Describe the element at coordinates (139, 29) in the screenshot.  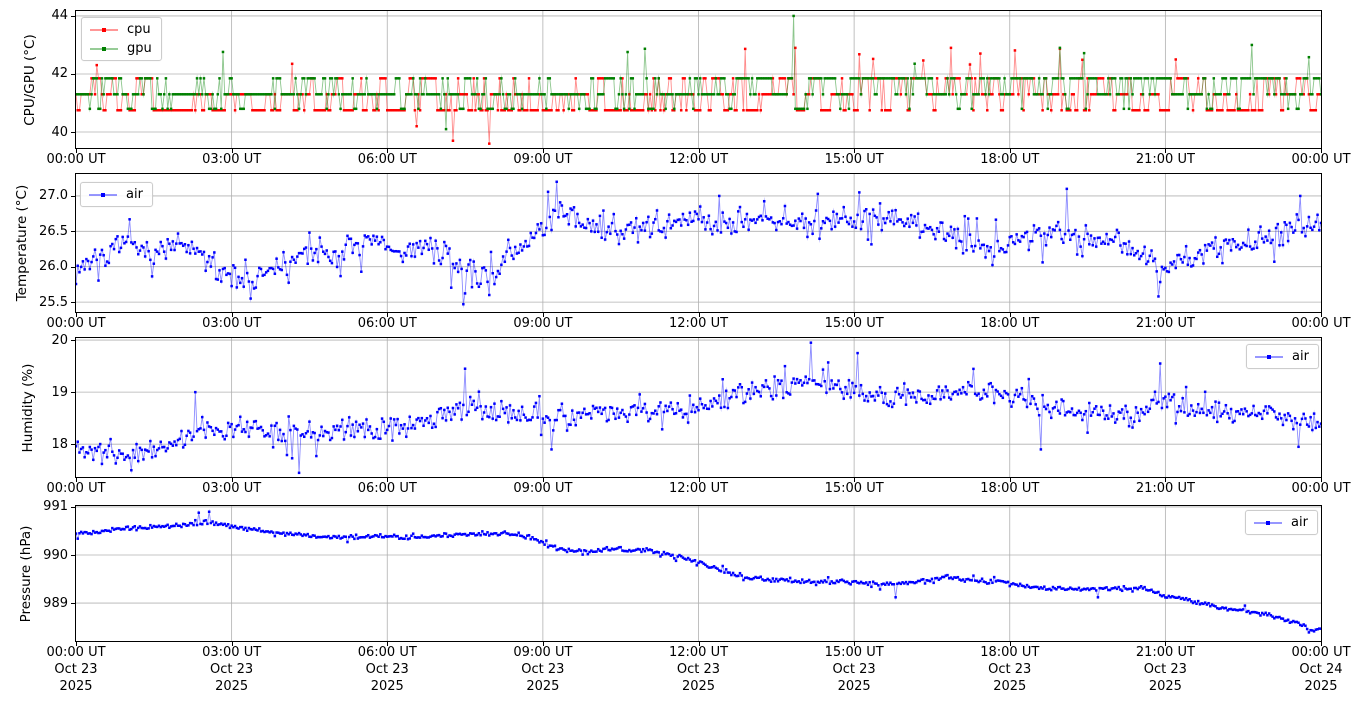
I see `legend-label: cpu` at that location.